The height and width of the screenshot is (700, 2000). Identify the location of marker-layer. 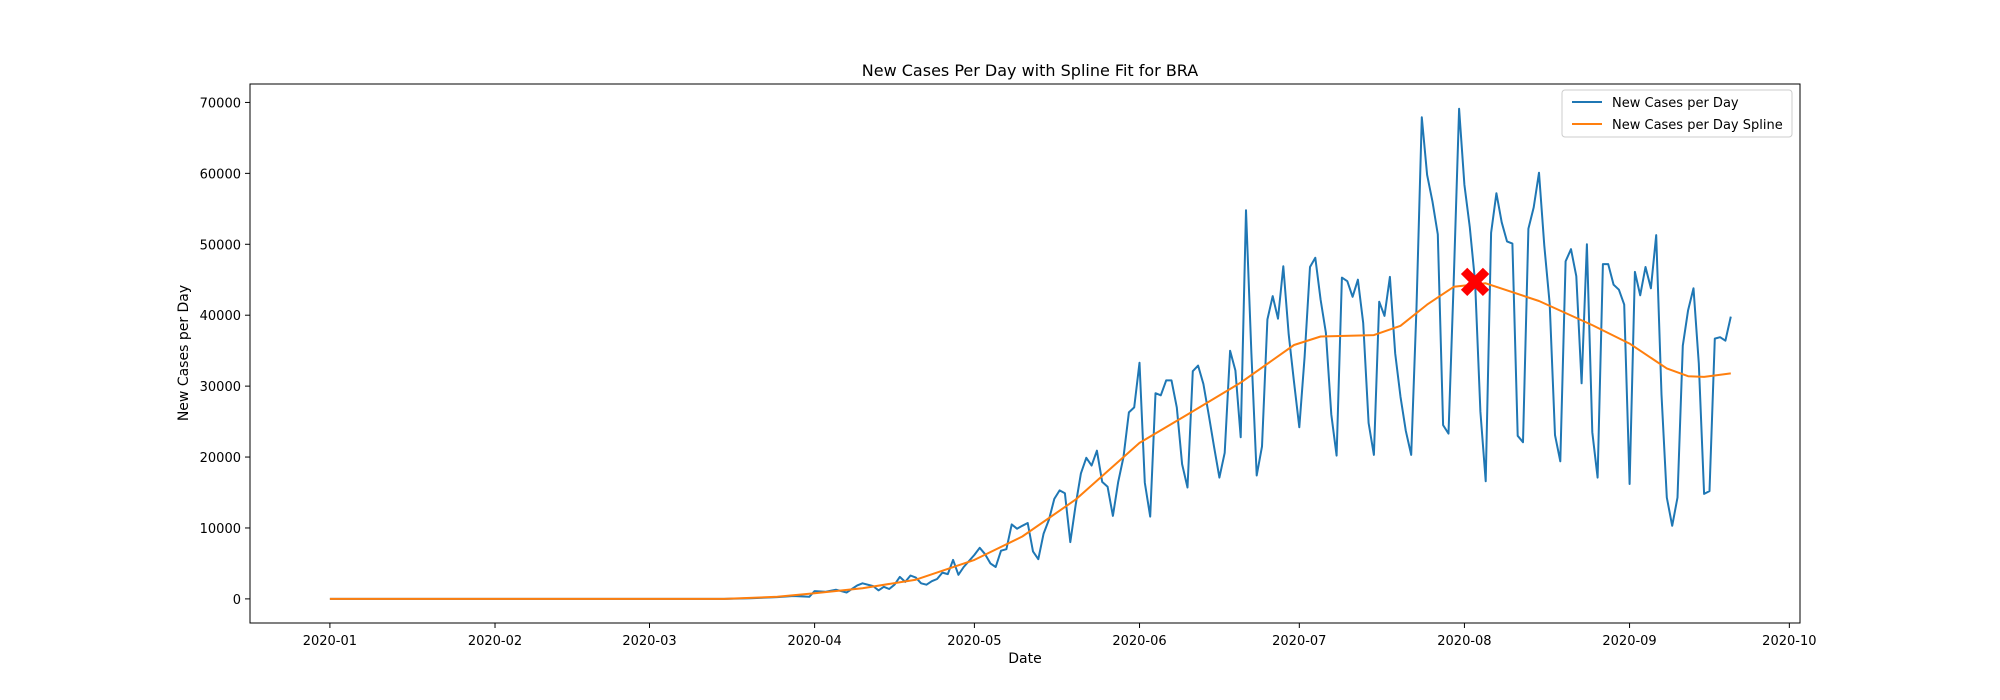
(1475, 282).